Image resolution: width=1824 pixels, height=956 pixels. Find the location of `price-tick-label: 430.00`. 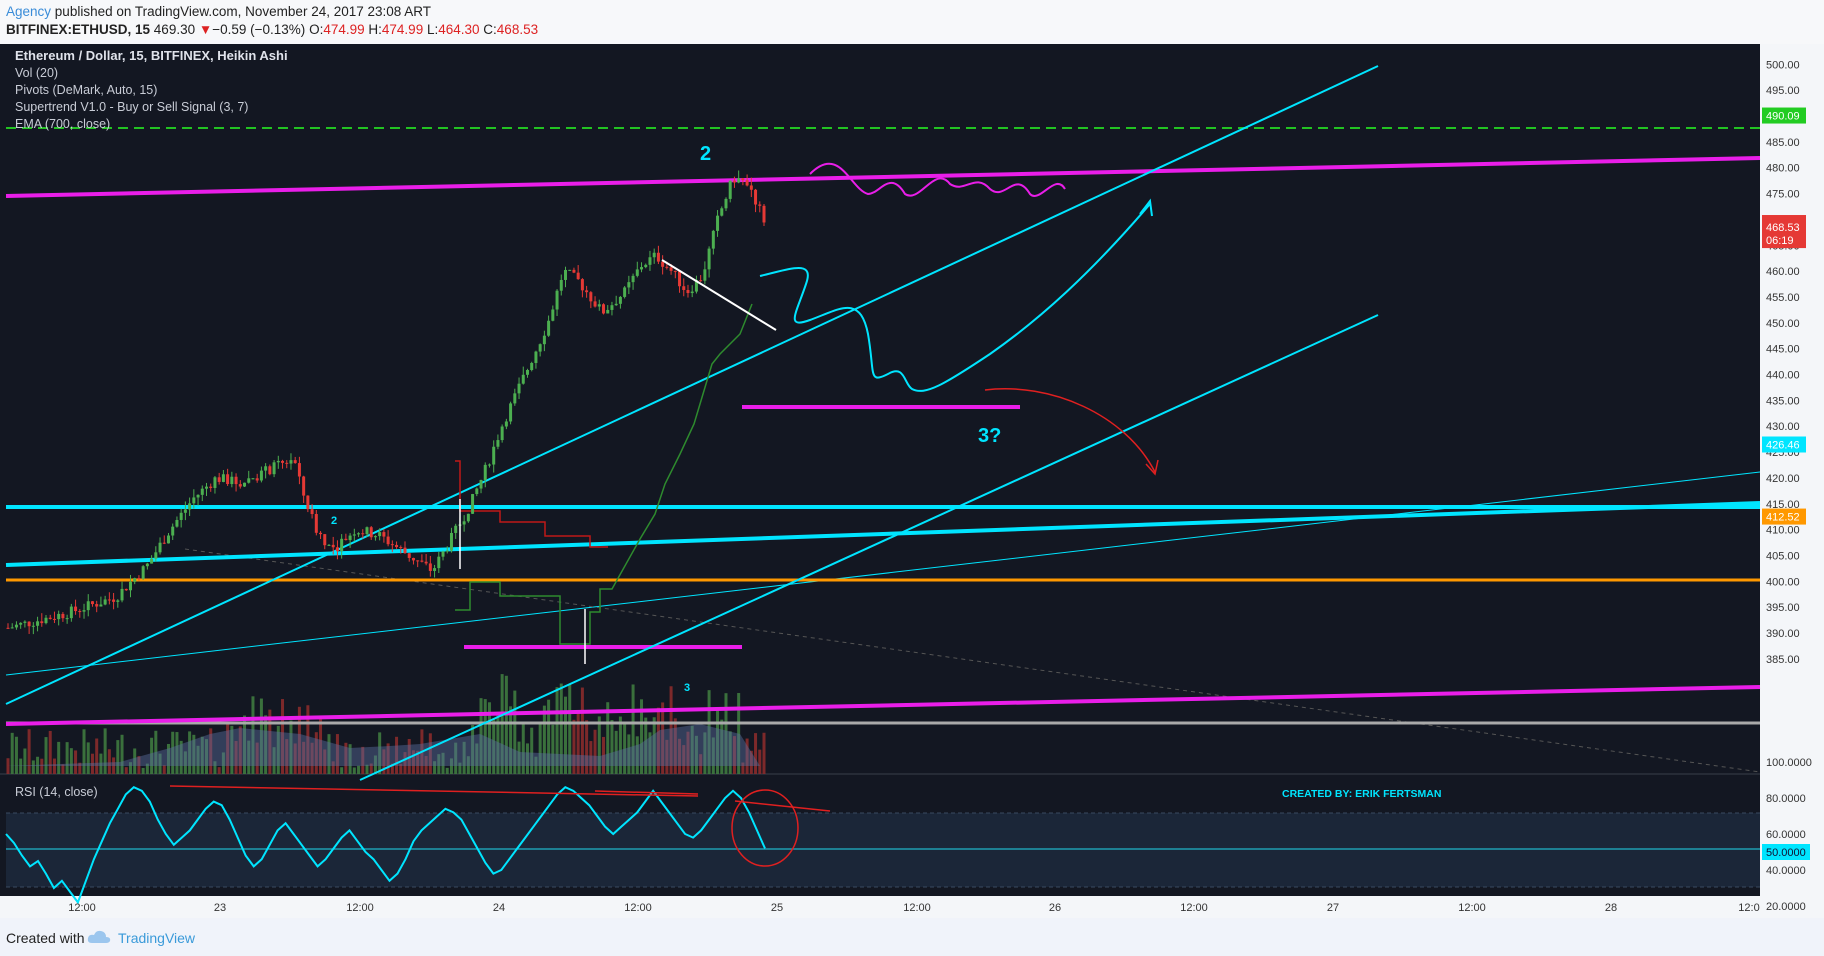

price-tick-label: 430.00 is located at coordinates (1783, 427).